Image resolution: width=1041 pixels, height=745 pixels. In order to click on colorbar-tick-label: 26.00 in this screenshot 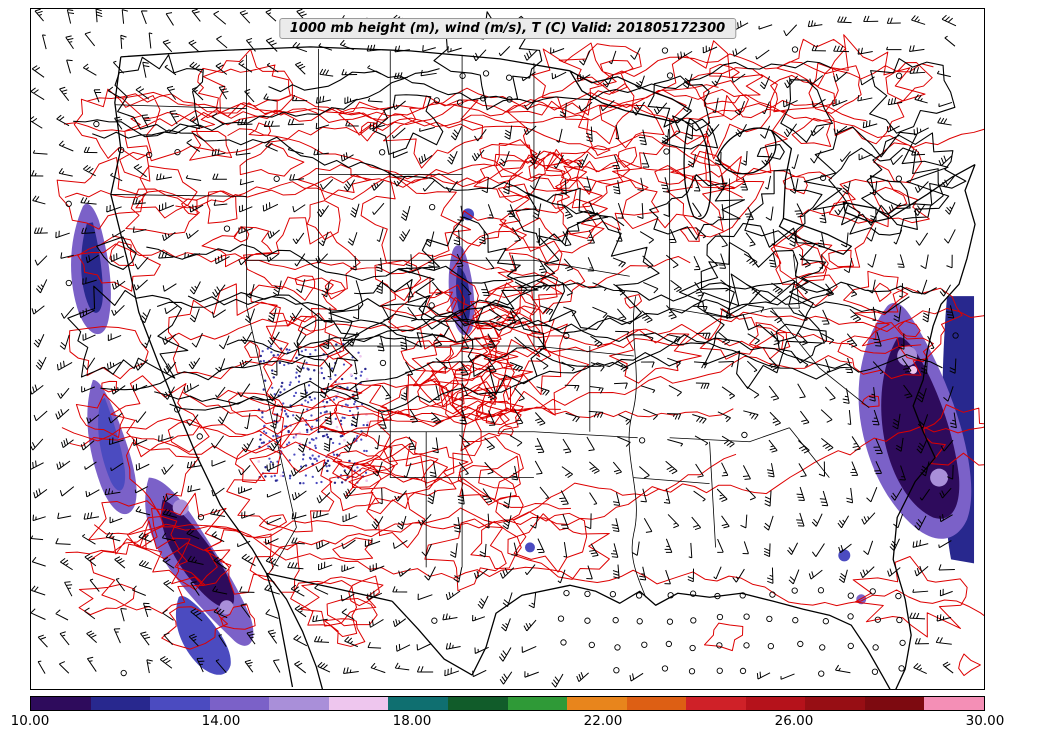, I will do `click(794, 721)`.